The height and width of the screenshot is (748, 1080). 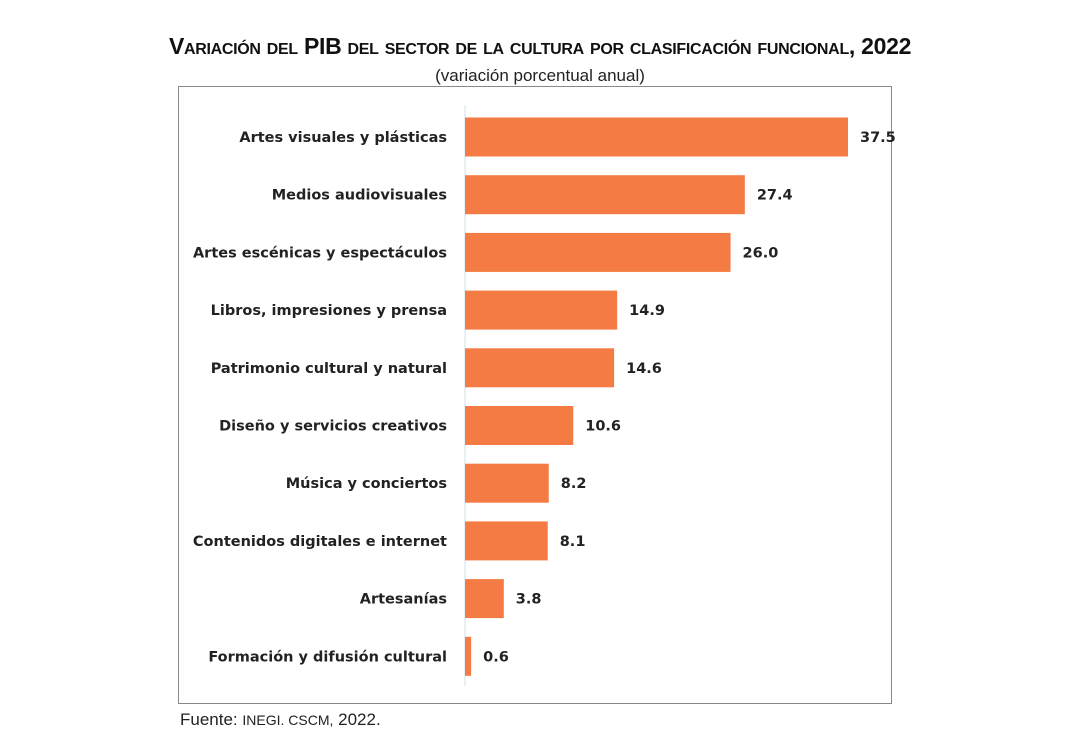 What do you see at coordinates (359, 196) in the screenshot?
I see `category-label: Medios audiovisuales` at bounding box center [359, 196].